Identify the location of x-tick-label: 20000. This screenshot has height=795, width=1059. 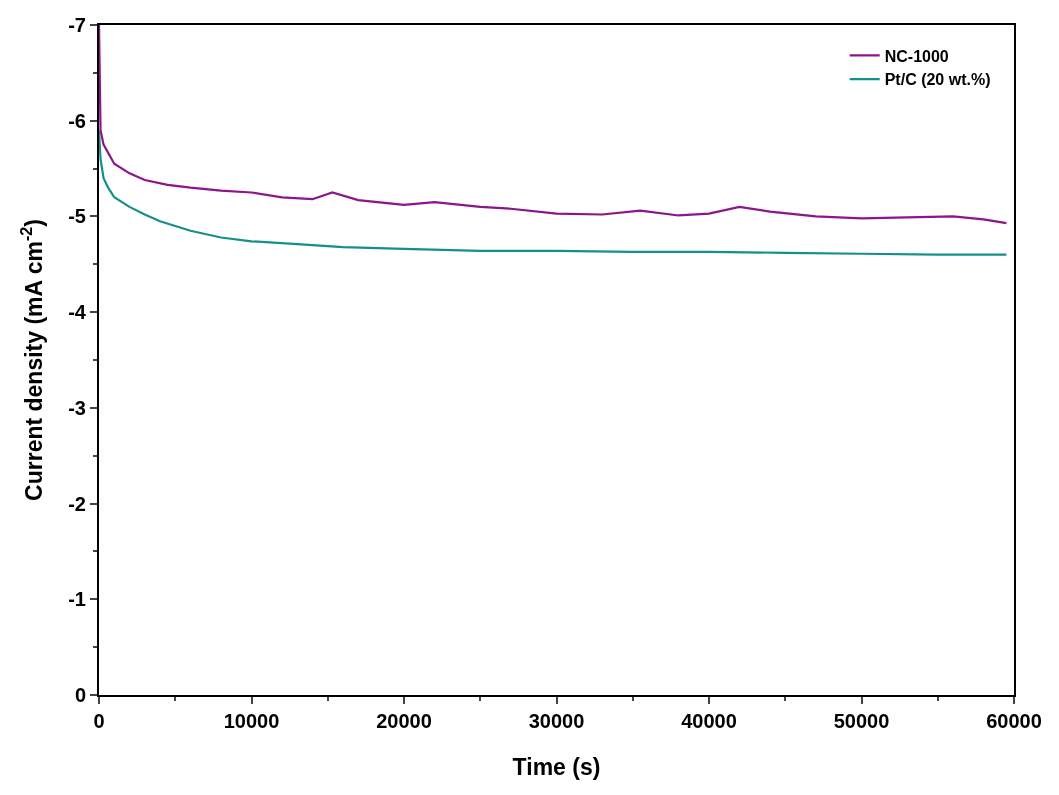
(404, 721).